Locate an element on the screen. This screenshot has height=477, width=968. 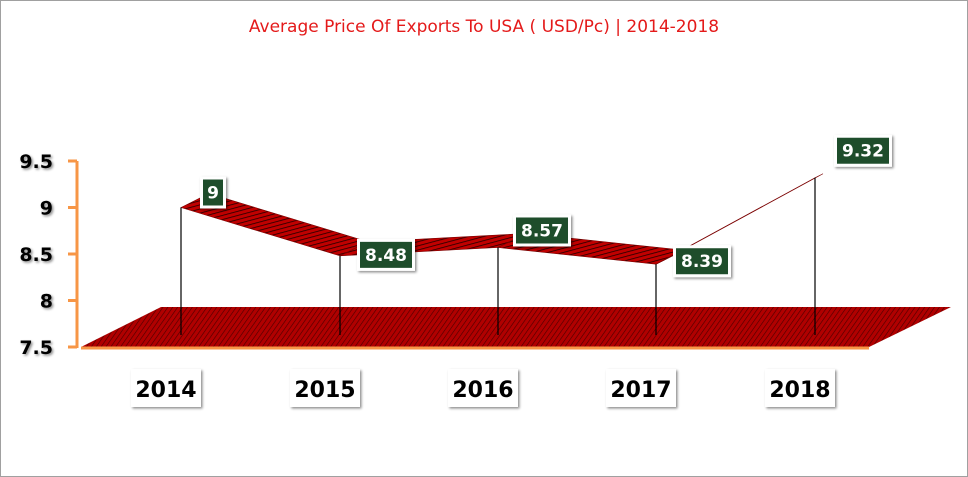
data-label-text: 8.48 is located at coordinates (386, 256).